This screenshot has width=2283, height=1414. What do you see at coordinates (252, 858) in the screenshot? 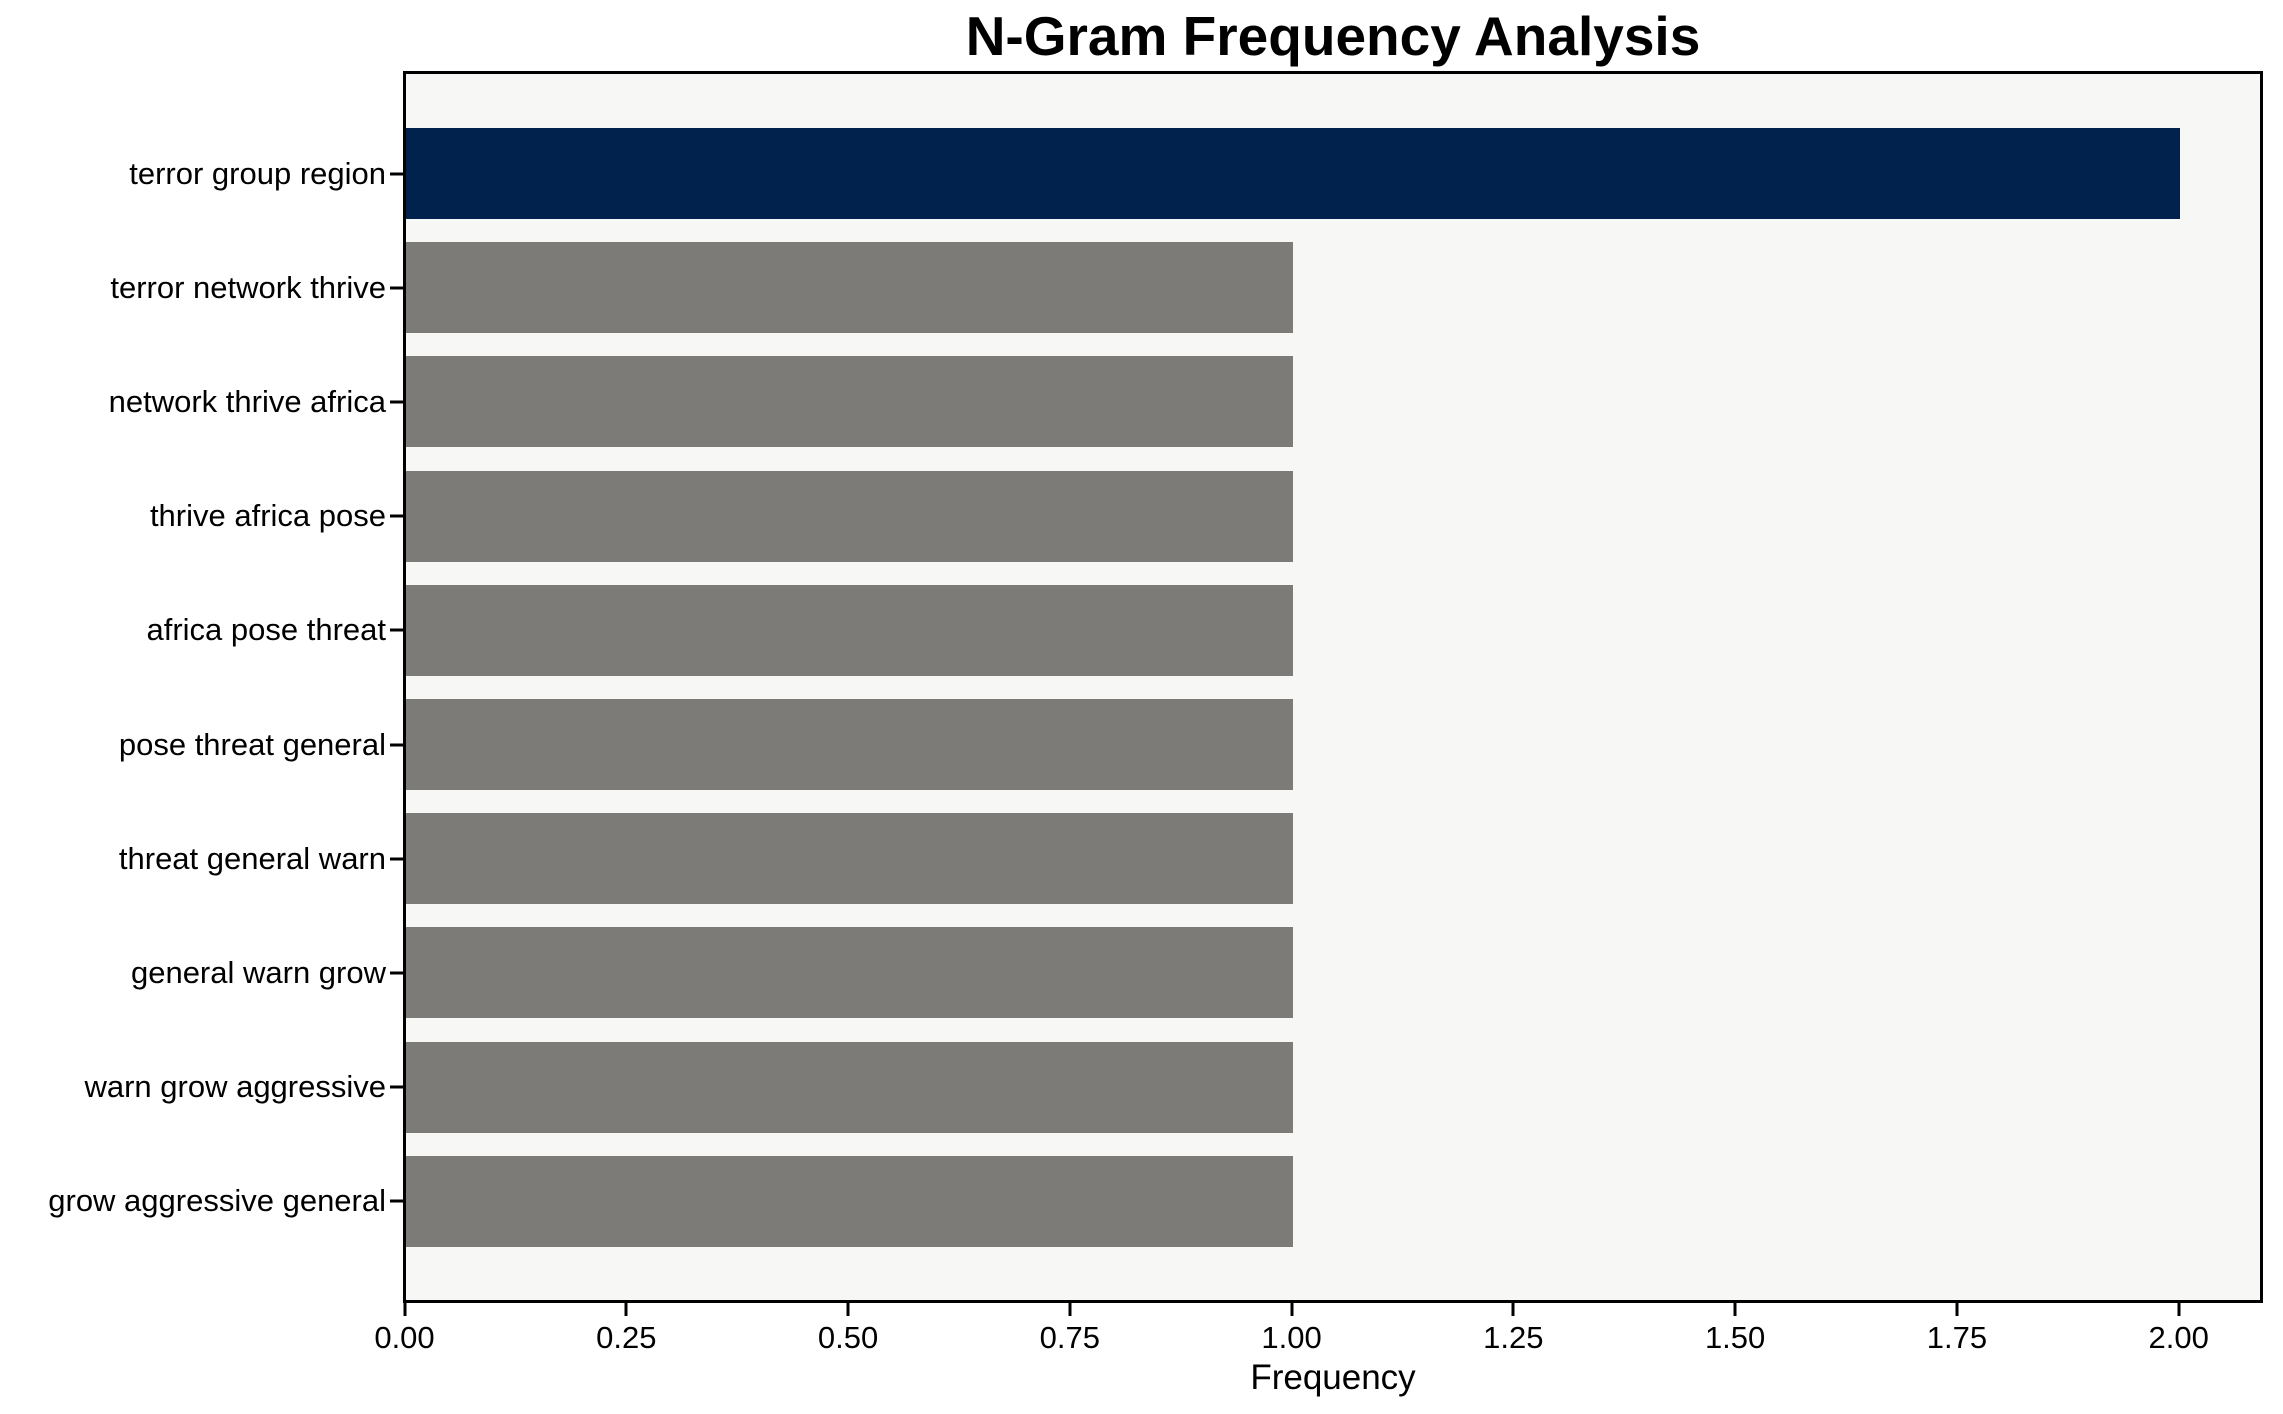
I see `y-tick-label: threat general warn` at bounding box center [252, 858].